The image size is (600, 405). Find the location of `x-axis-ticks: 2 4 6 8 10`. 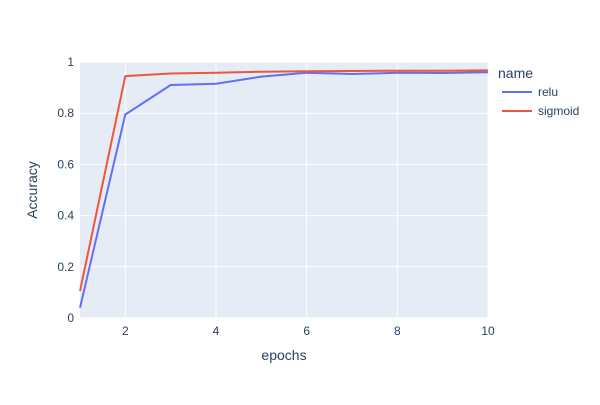

x-axis-ticks: 2 4 6 8 10 is located at coordinates (308, 331).